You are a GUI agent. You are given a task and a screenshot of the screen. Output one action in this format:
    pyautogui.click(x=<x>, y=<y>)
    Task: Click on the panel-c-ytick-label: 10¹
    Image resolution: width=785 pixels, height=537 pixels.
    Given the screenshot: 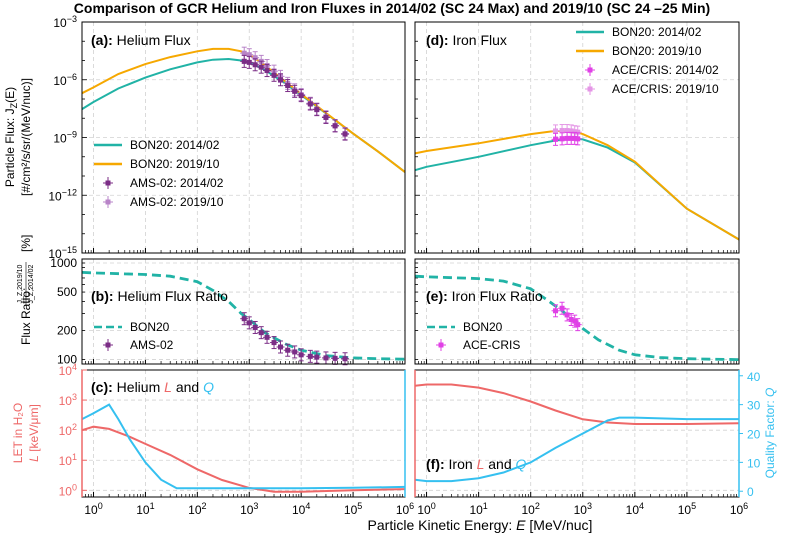 What is the action you would take?
    pyautogui.click(x=68, y=460)
    